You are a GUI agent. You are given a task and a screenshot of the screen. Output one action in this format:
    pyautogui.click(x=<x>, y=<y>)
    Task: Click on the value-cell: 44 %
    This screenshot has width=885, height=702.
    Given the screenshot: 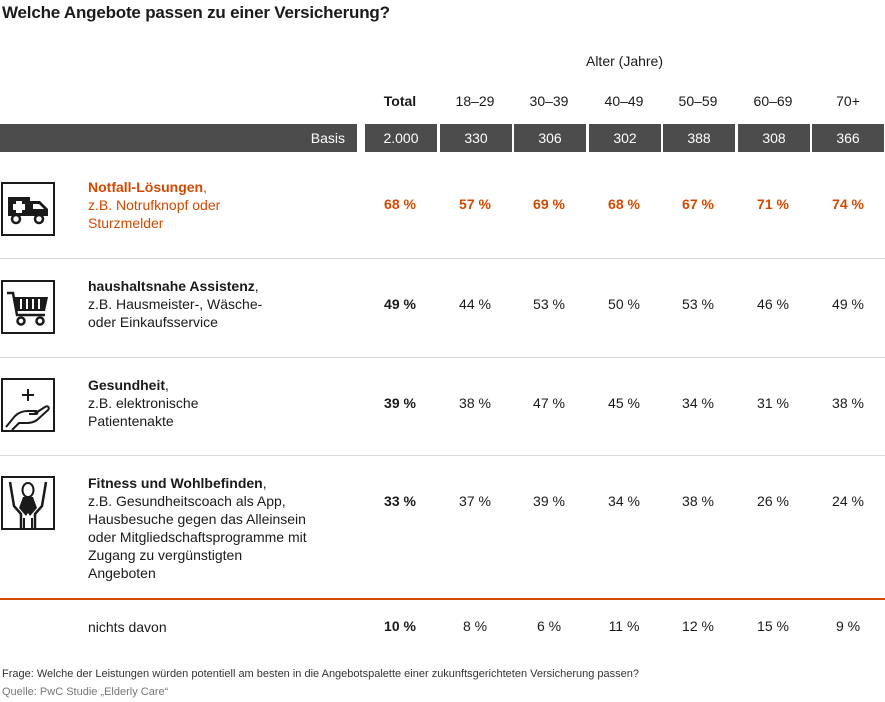 What is the action you would take?
    pyautogui.click(x=475, y=304)
    